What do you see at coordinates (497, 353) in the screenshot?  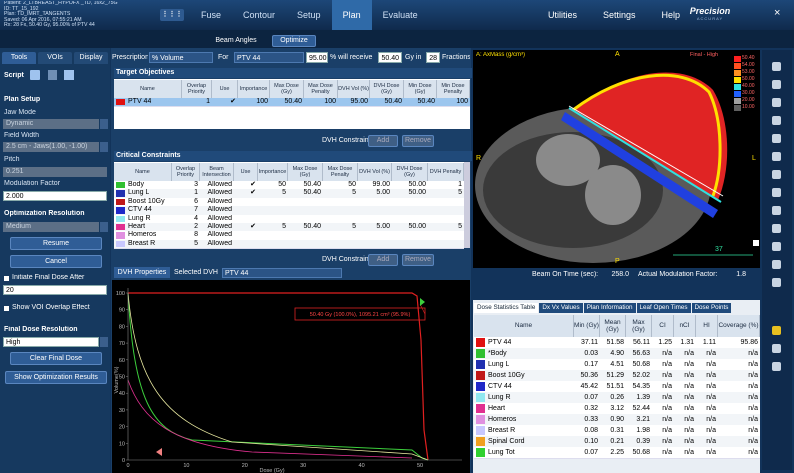 I see `row-name: *Body` at bounding box center [497, 353].